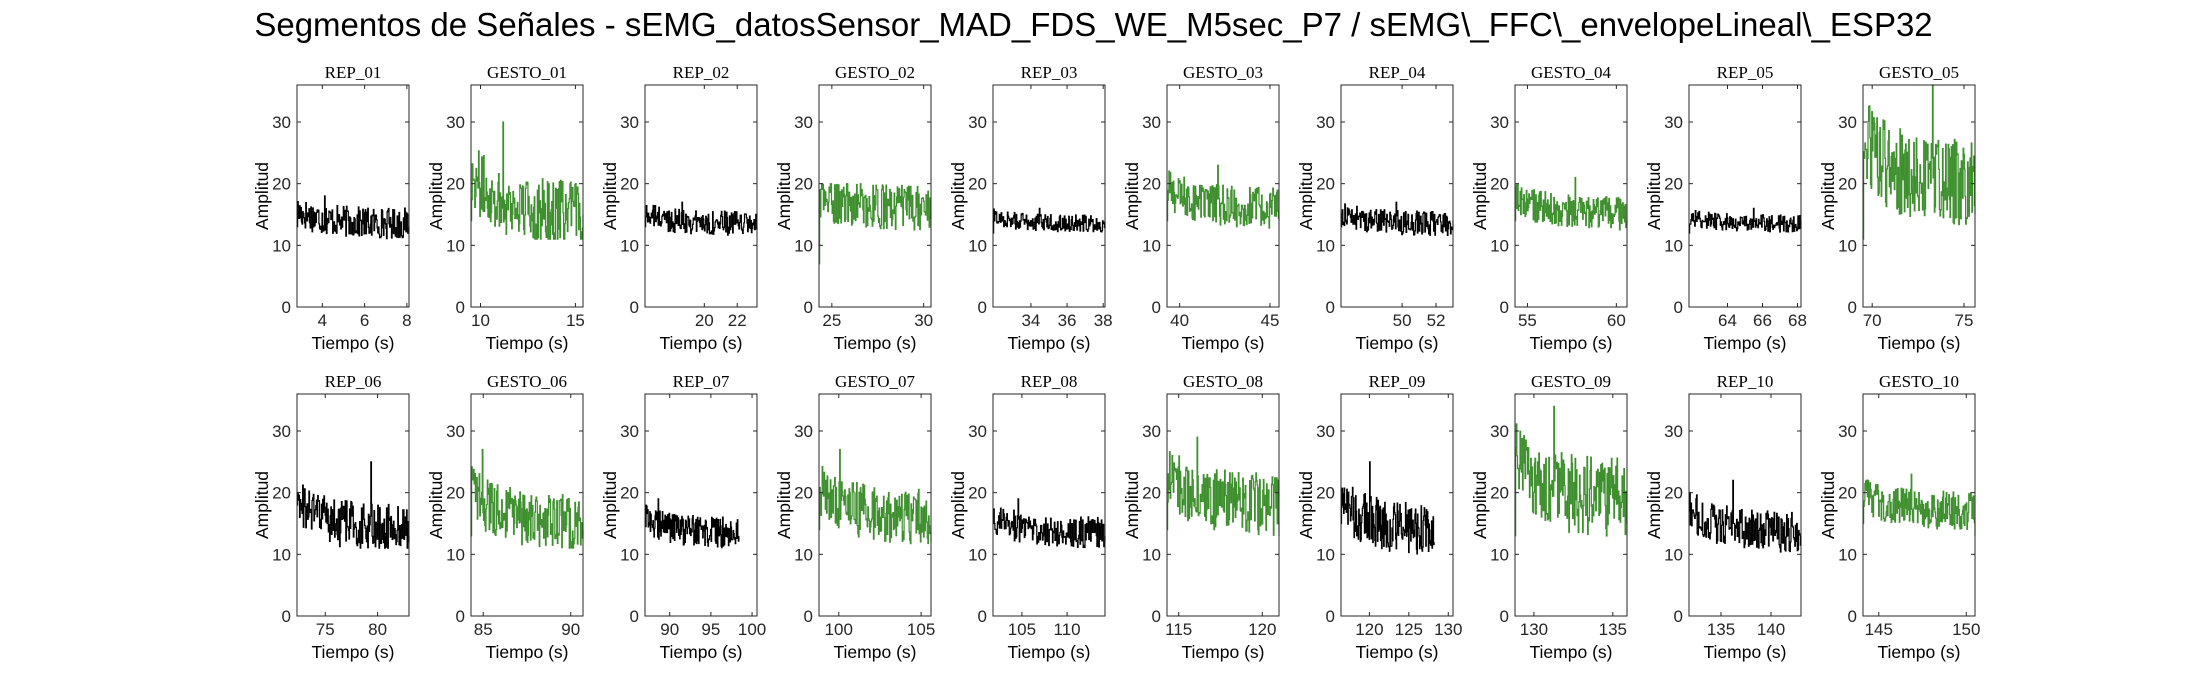 Image resolution: width=2187 pixels, height=688 pixels. What do you see at coordinates (1179, 320) in the screenshot?
I see `x-tick-label: 40` at bounding box center [1179, 320].